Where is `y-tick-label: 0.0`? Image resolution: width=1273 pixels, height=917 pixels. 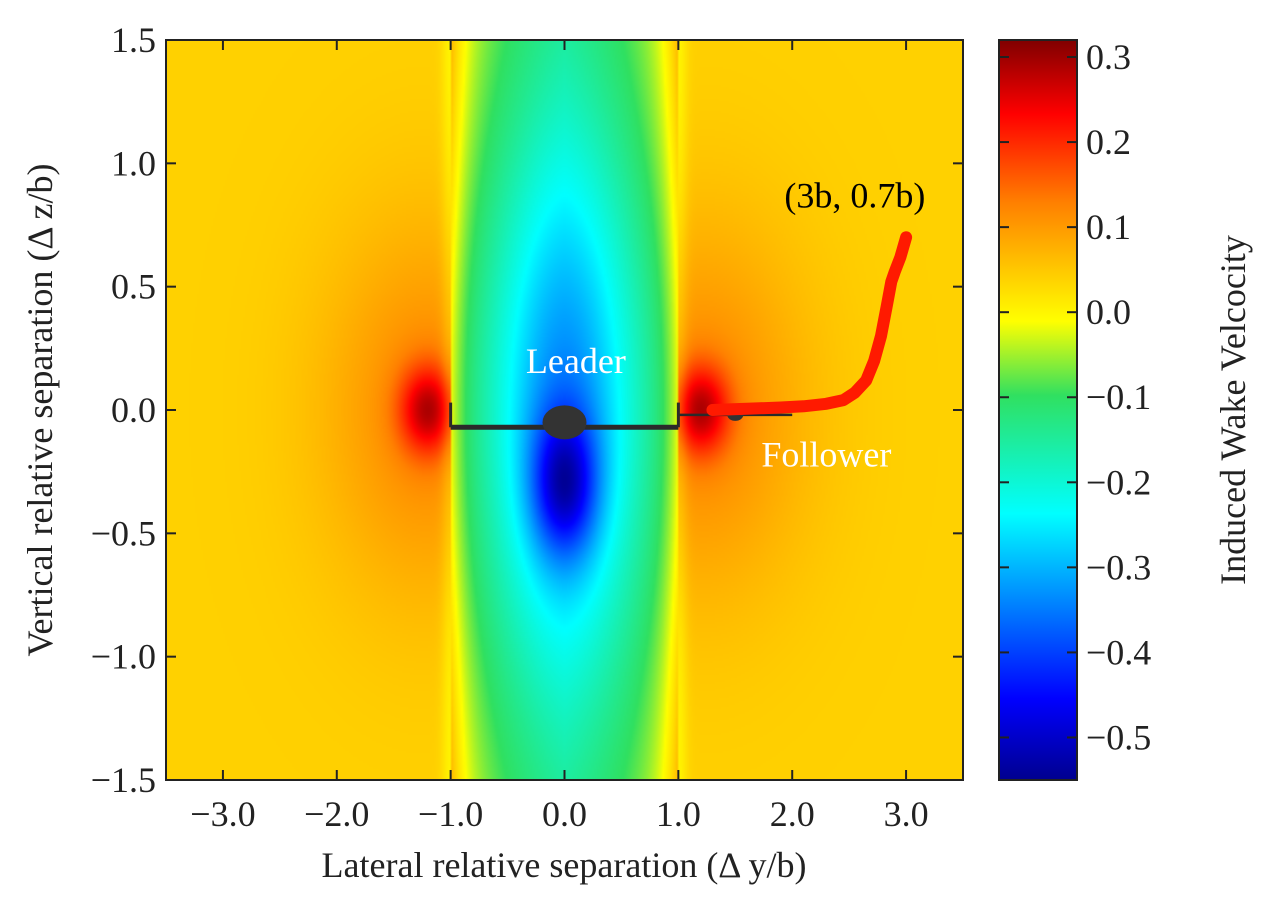
y-tick-label: 0.0 is located at coordinates (133, 410).